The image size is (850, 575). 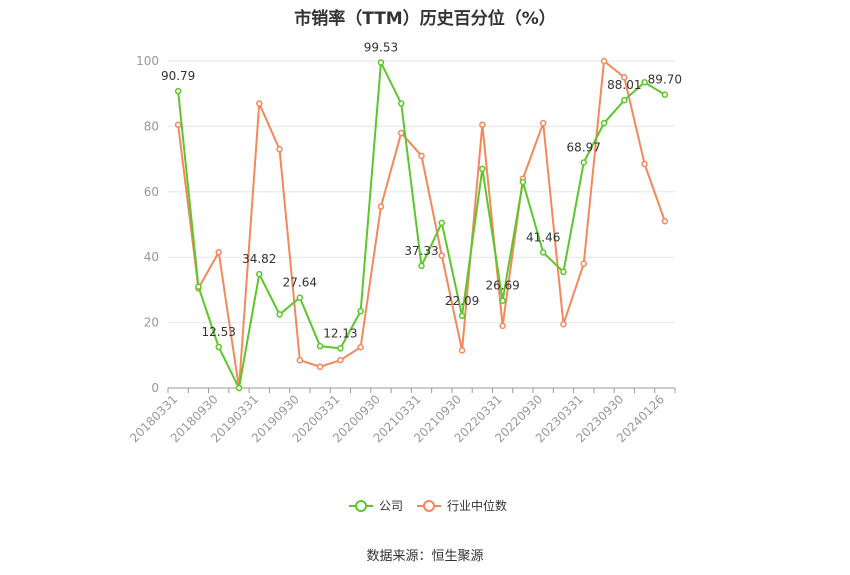 I want to click on y-tick-label: 80, so click(x=151, y=126).